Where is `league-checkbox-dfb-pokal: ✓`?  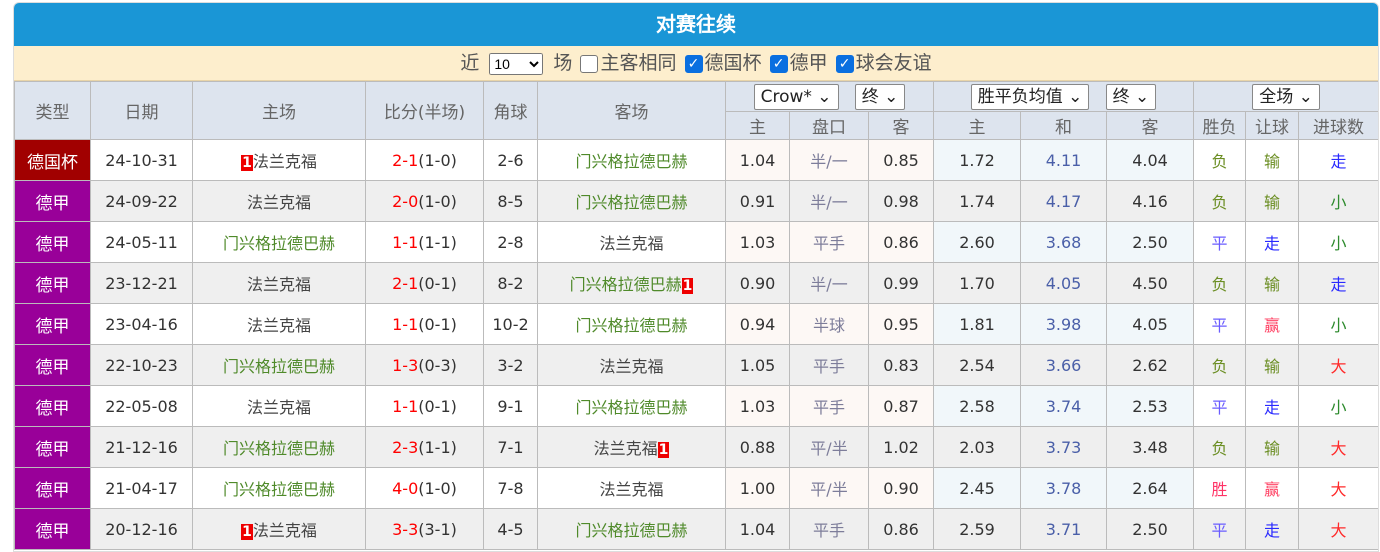
league-checkbox-dfb-pokal: ✓ is located at coordinates (693, 63).